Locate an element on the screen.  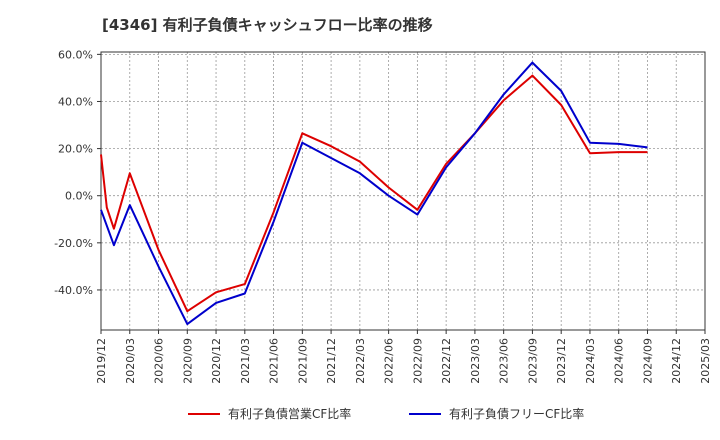
x-tick-label: 2021/12 is located at coordinates (331, 361).